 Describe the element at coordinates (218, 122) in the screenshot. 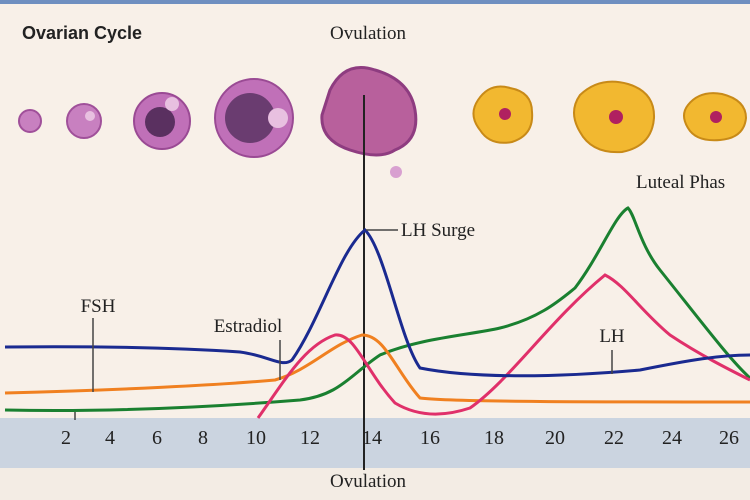

I see `follicles` at that location.